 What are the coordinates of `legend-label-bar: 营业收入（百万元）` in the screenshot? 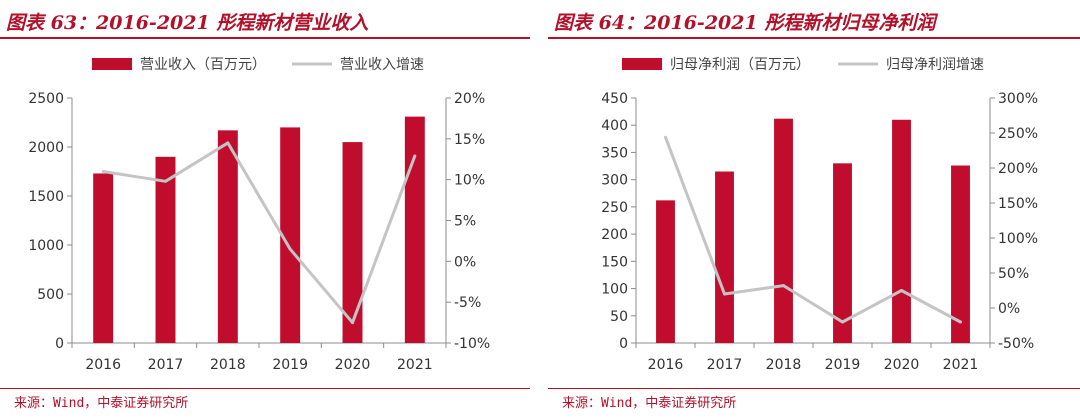 It's located at (203, 65).